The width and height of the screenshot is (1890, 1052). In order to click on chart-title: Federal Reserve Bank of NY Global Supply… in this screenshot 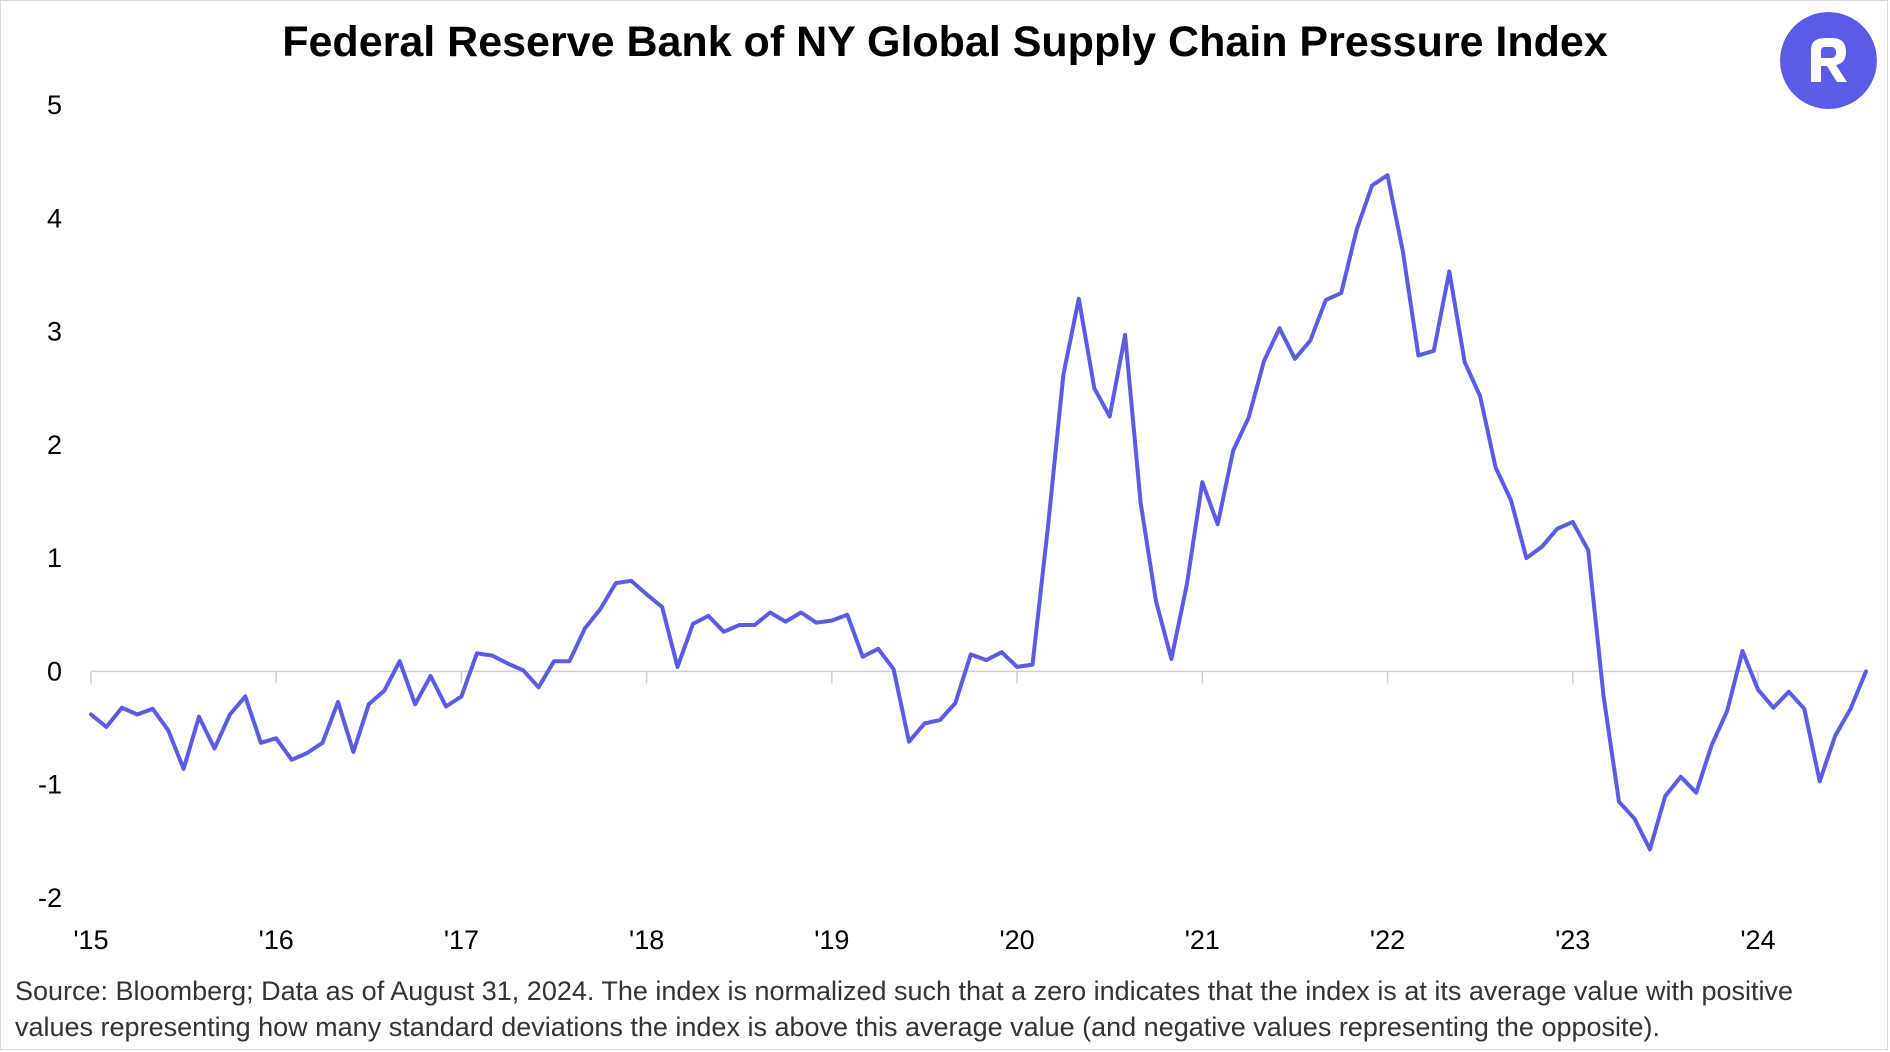, I will do `click(945, 42)`.